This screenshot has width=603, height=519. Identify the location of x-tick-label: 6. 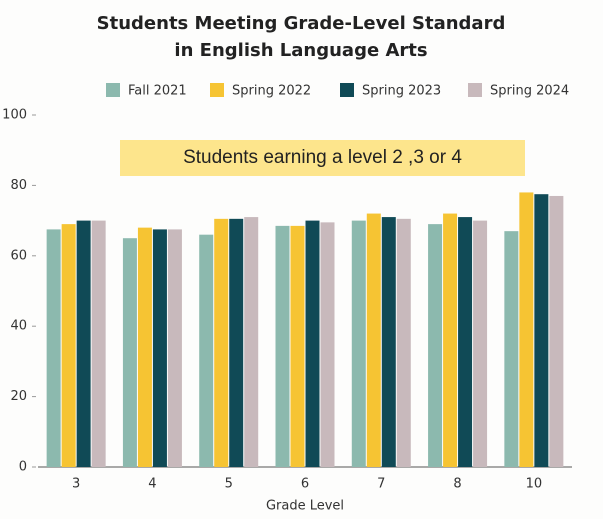
(305, 484).